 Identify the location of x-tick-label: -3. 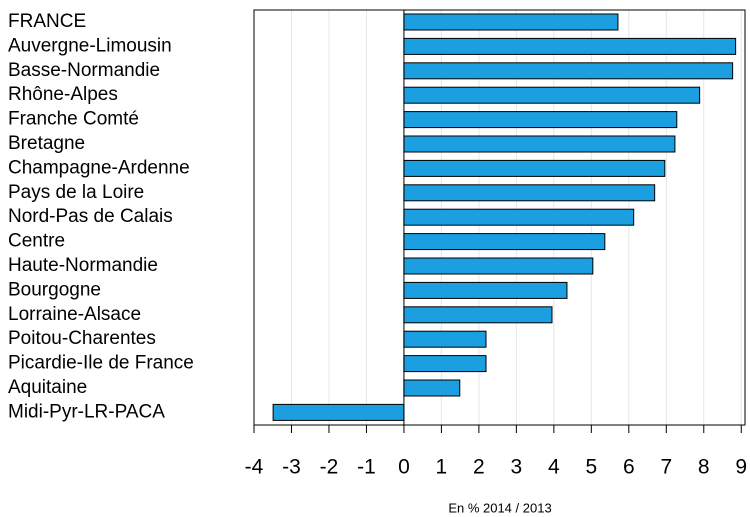
(291, 467).